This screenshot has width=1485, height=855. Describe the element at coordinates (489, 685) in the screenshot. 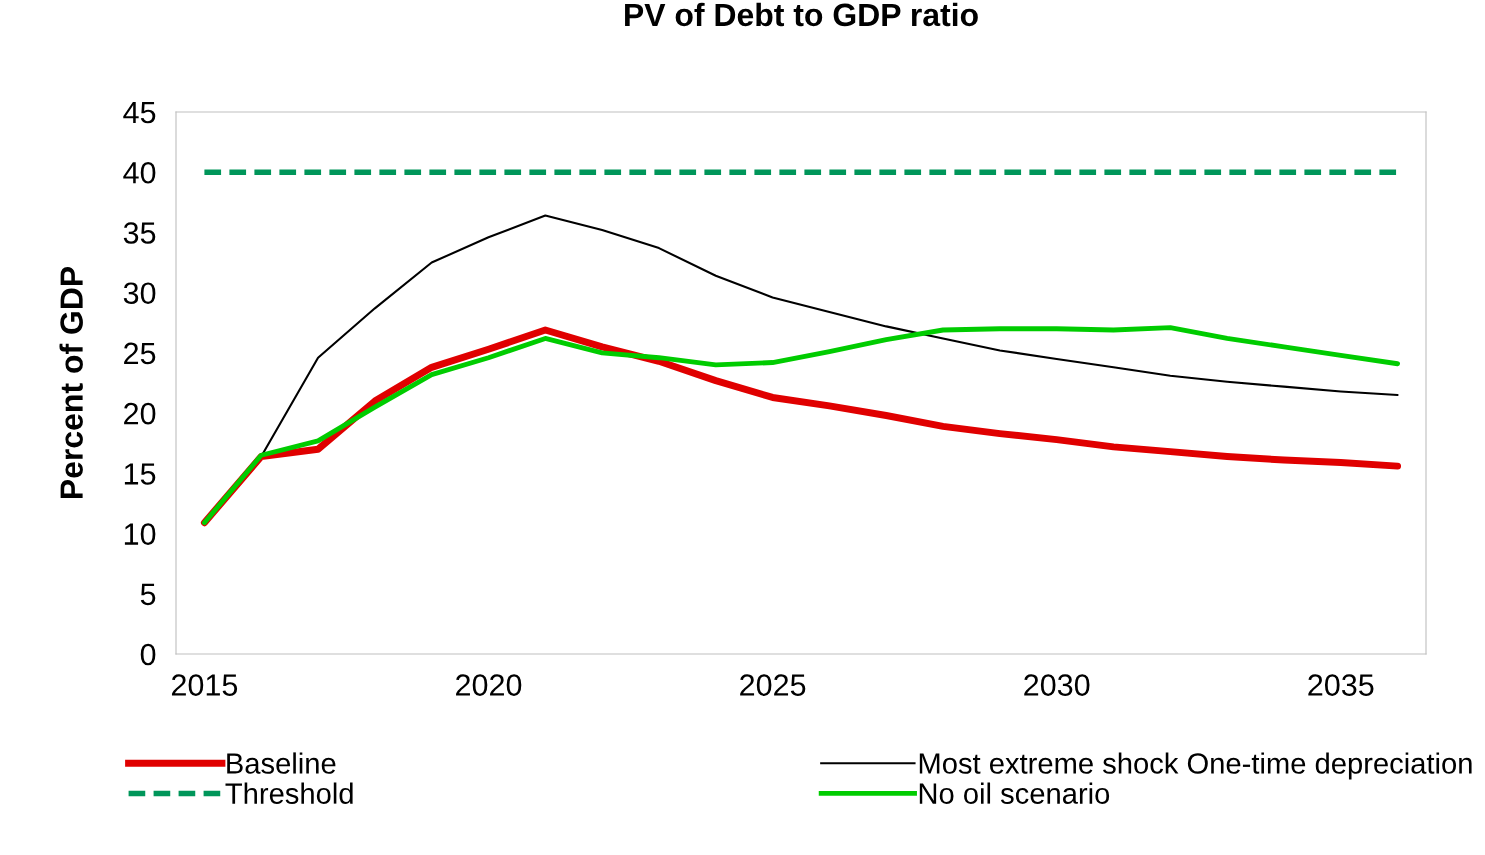

I see `x-tick-label: 2020` at that location.